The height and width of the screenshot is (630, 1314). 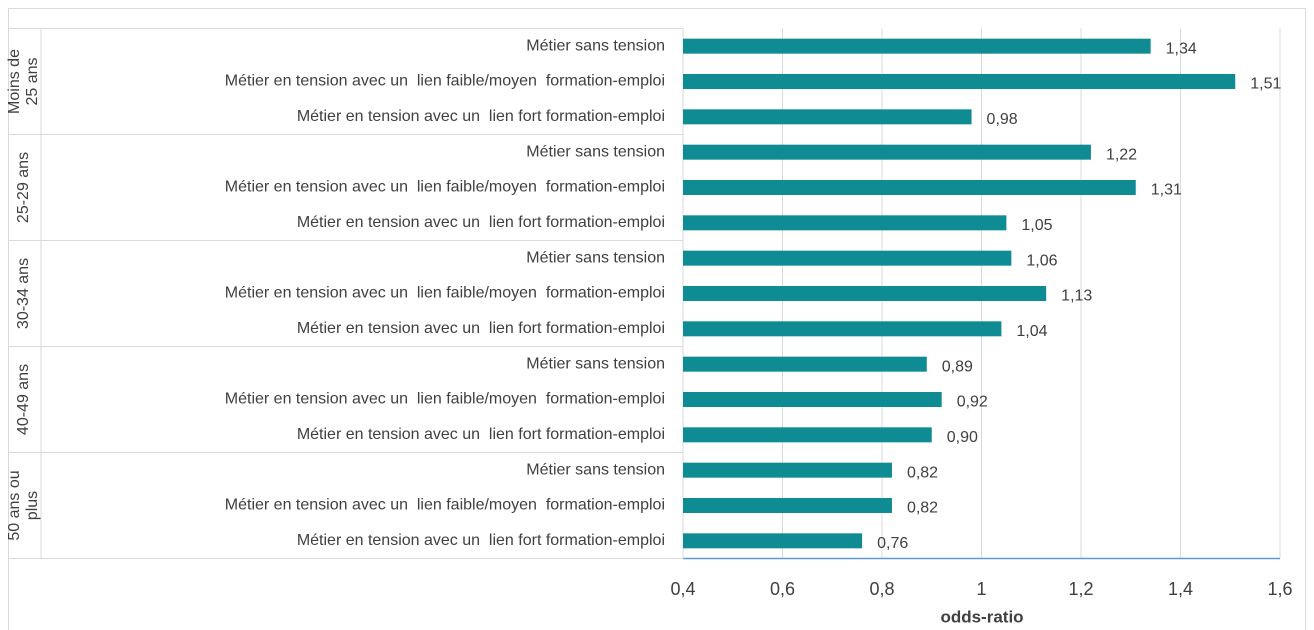 I want to click on value-label: 0,89, so click(x=957, y=366).